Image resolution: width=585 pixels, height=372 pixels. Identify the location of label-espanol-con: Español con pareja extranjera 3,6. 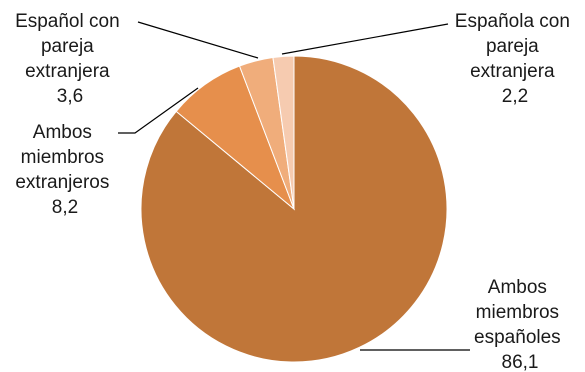
(70, 59).